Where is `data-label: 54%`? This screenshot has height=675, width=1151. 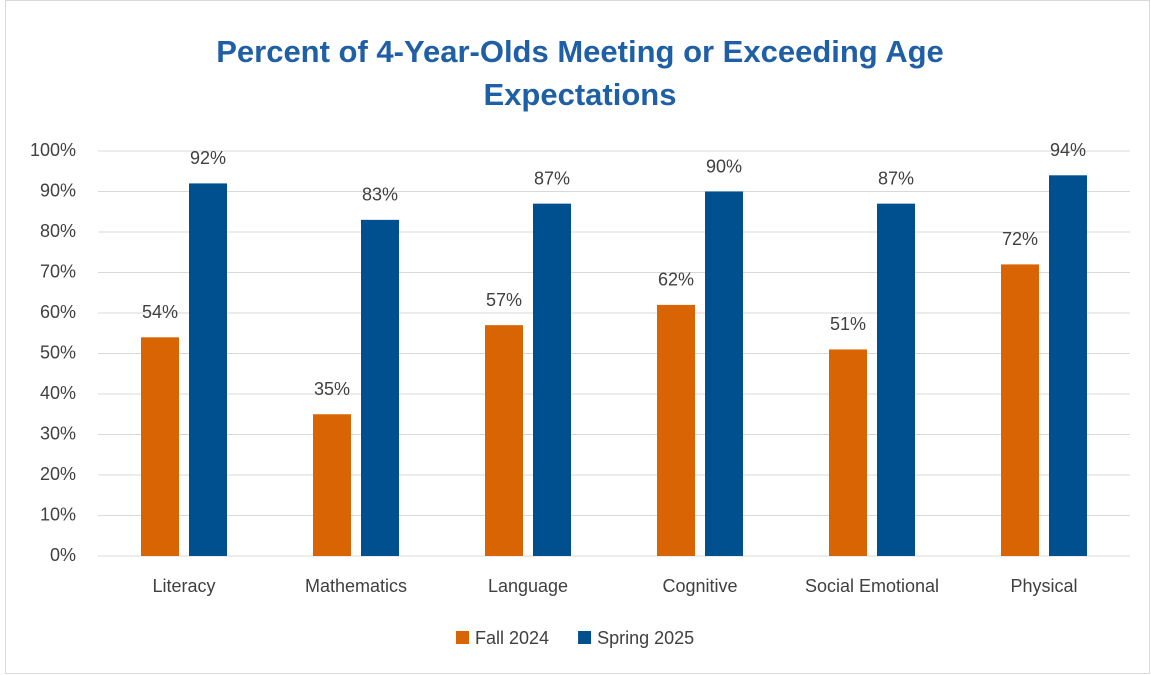 data-label: 54% is located at coordinates (160, 312).